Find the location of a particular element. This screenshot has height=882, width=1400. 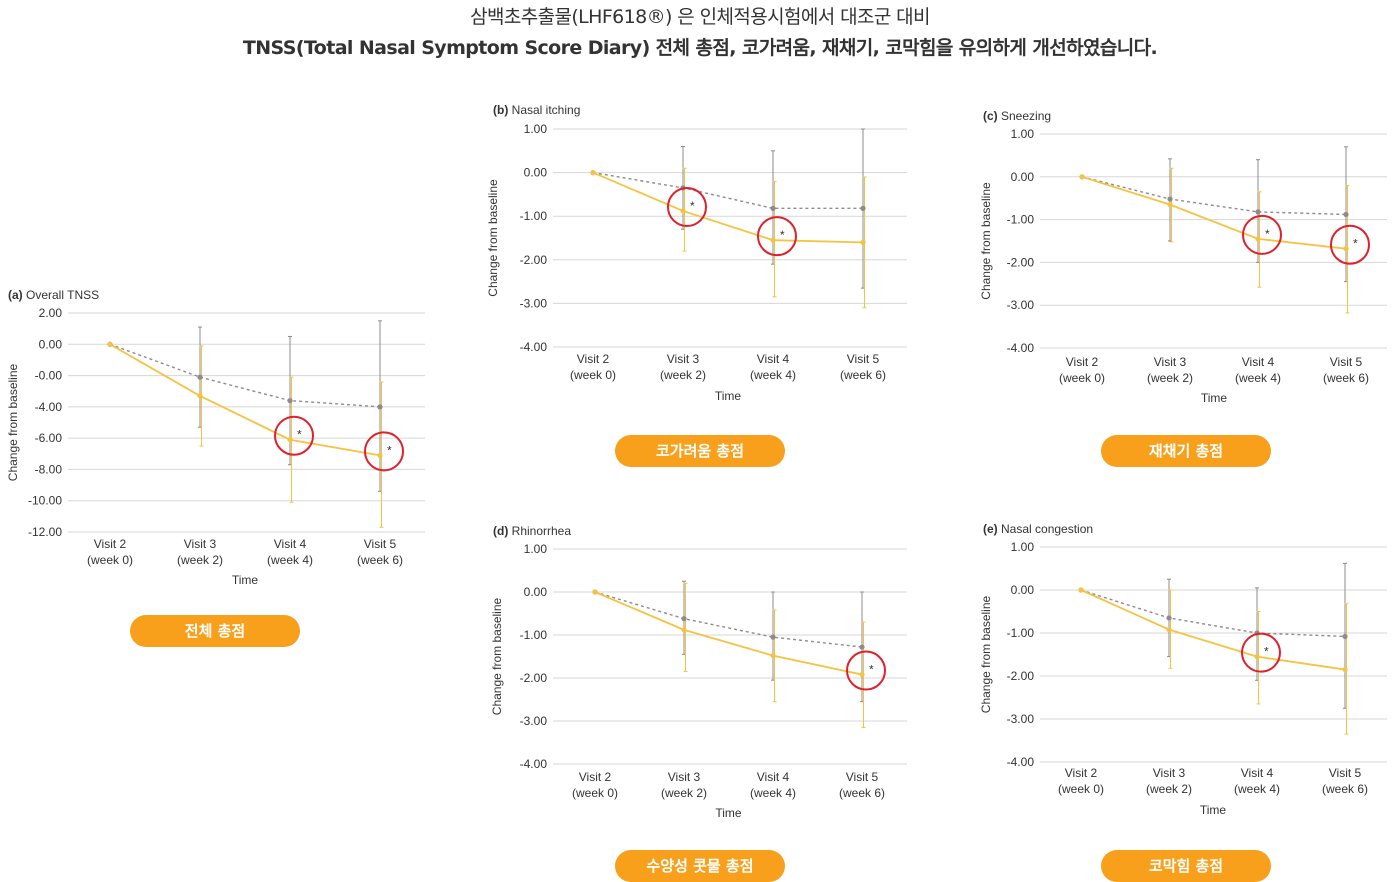

button-rhinorrhea-total: 수양성 콧물 총점 is located at coordinates (700, 866).